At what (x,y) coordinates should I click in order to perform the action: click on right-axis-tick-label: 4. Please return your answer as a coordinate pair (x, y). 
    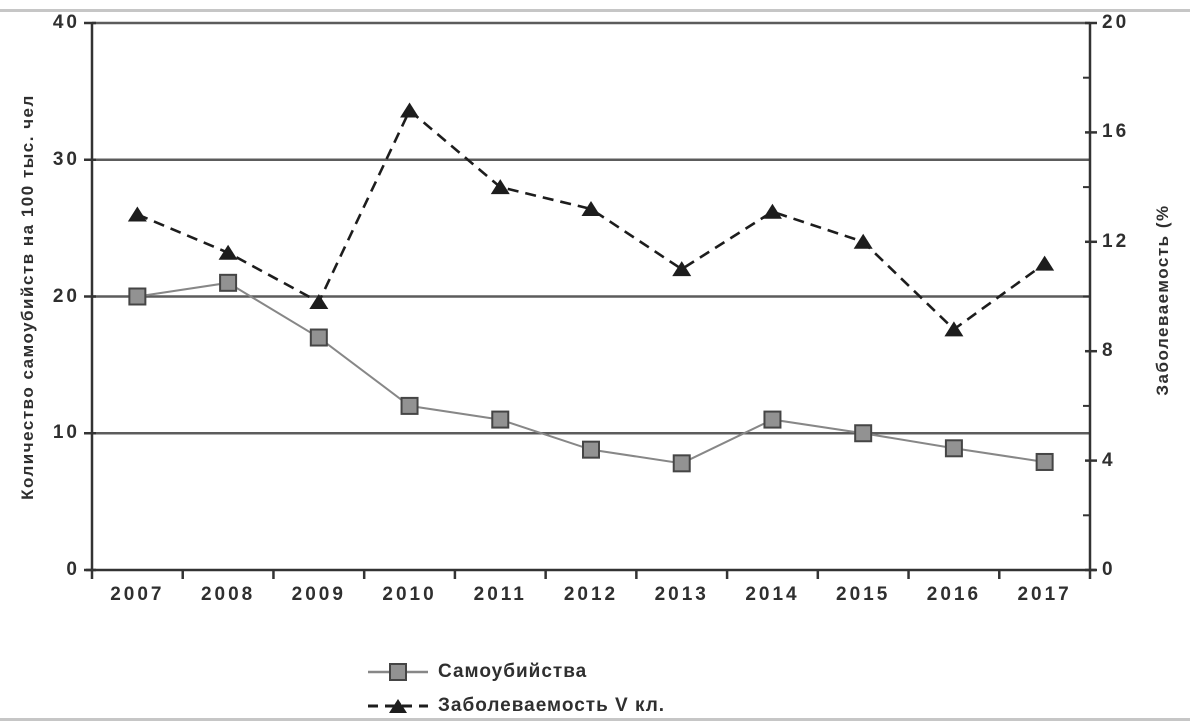
    Looking at the image, I should click on (1109, 460).